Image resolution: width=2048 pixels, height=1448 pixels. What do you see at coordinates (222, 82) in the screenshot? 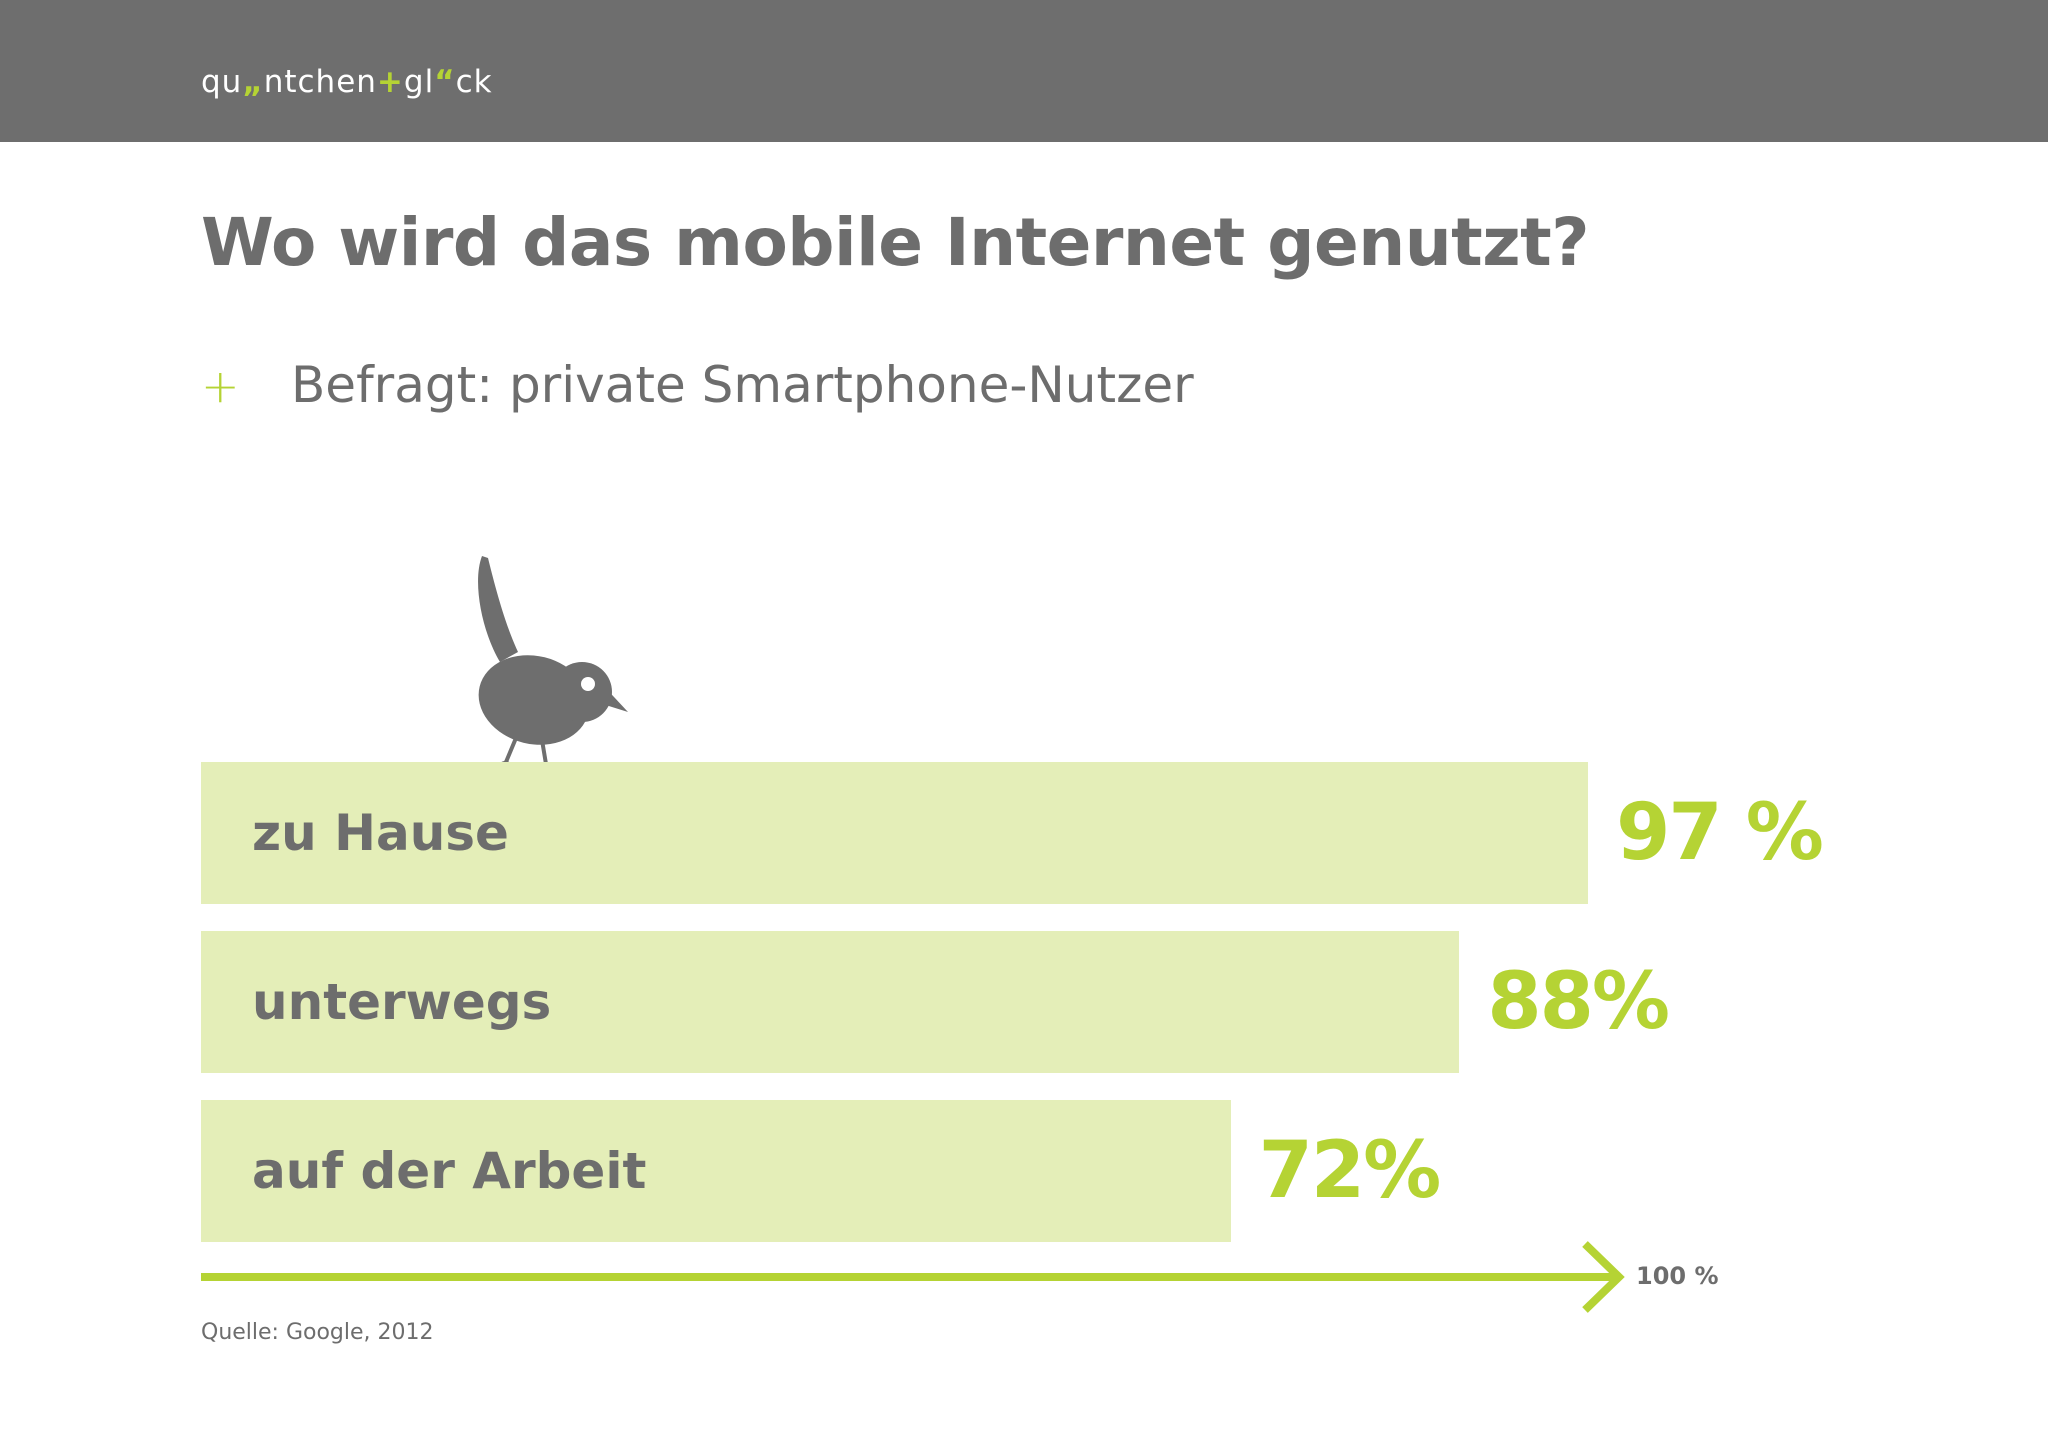
I see `logo-part: qu` at bounding box center [222, 82].